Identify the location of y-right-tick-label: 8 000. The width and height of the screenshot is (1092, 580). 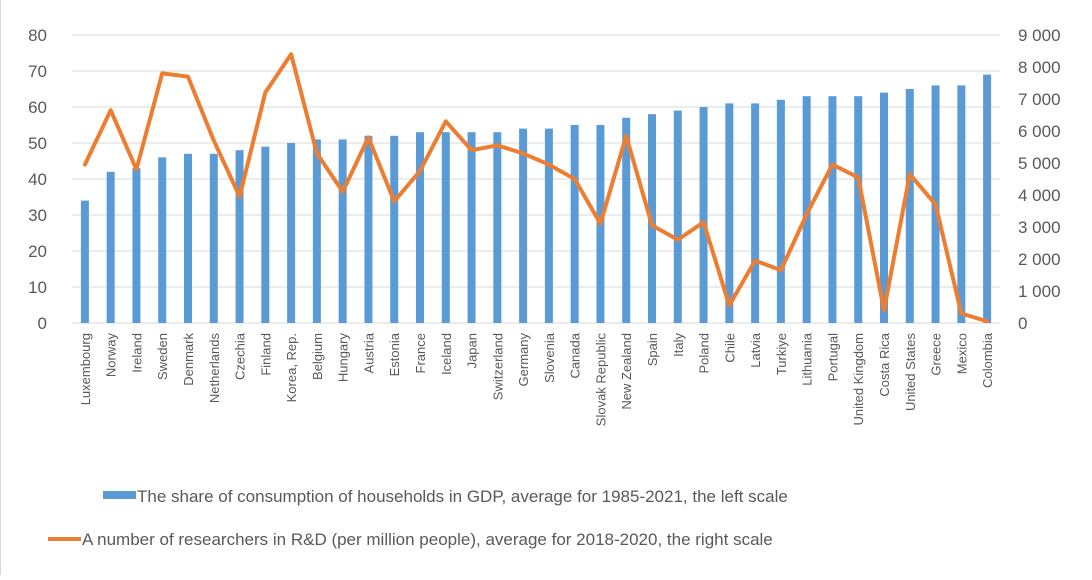
(1039, 67).